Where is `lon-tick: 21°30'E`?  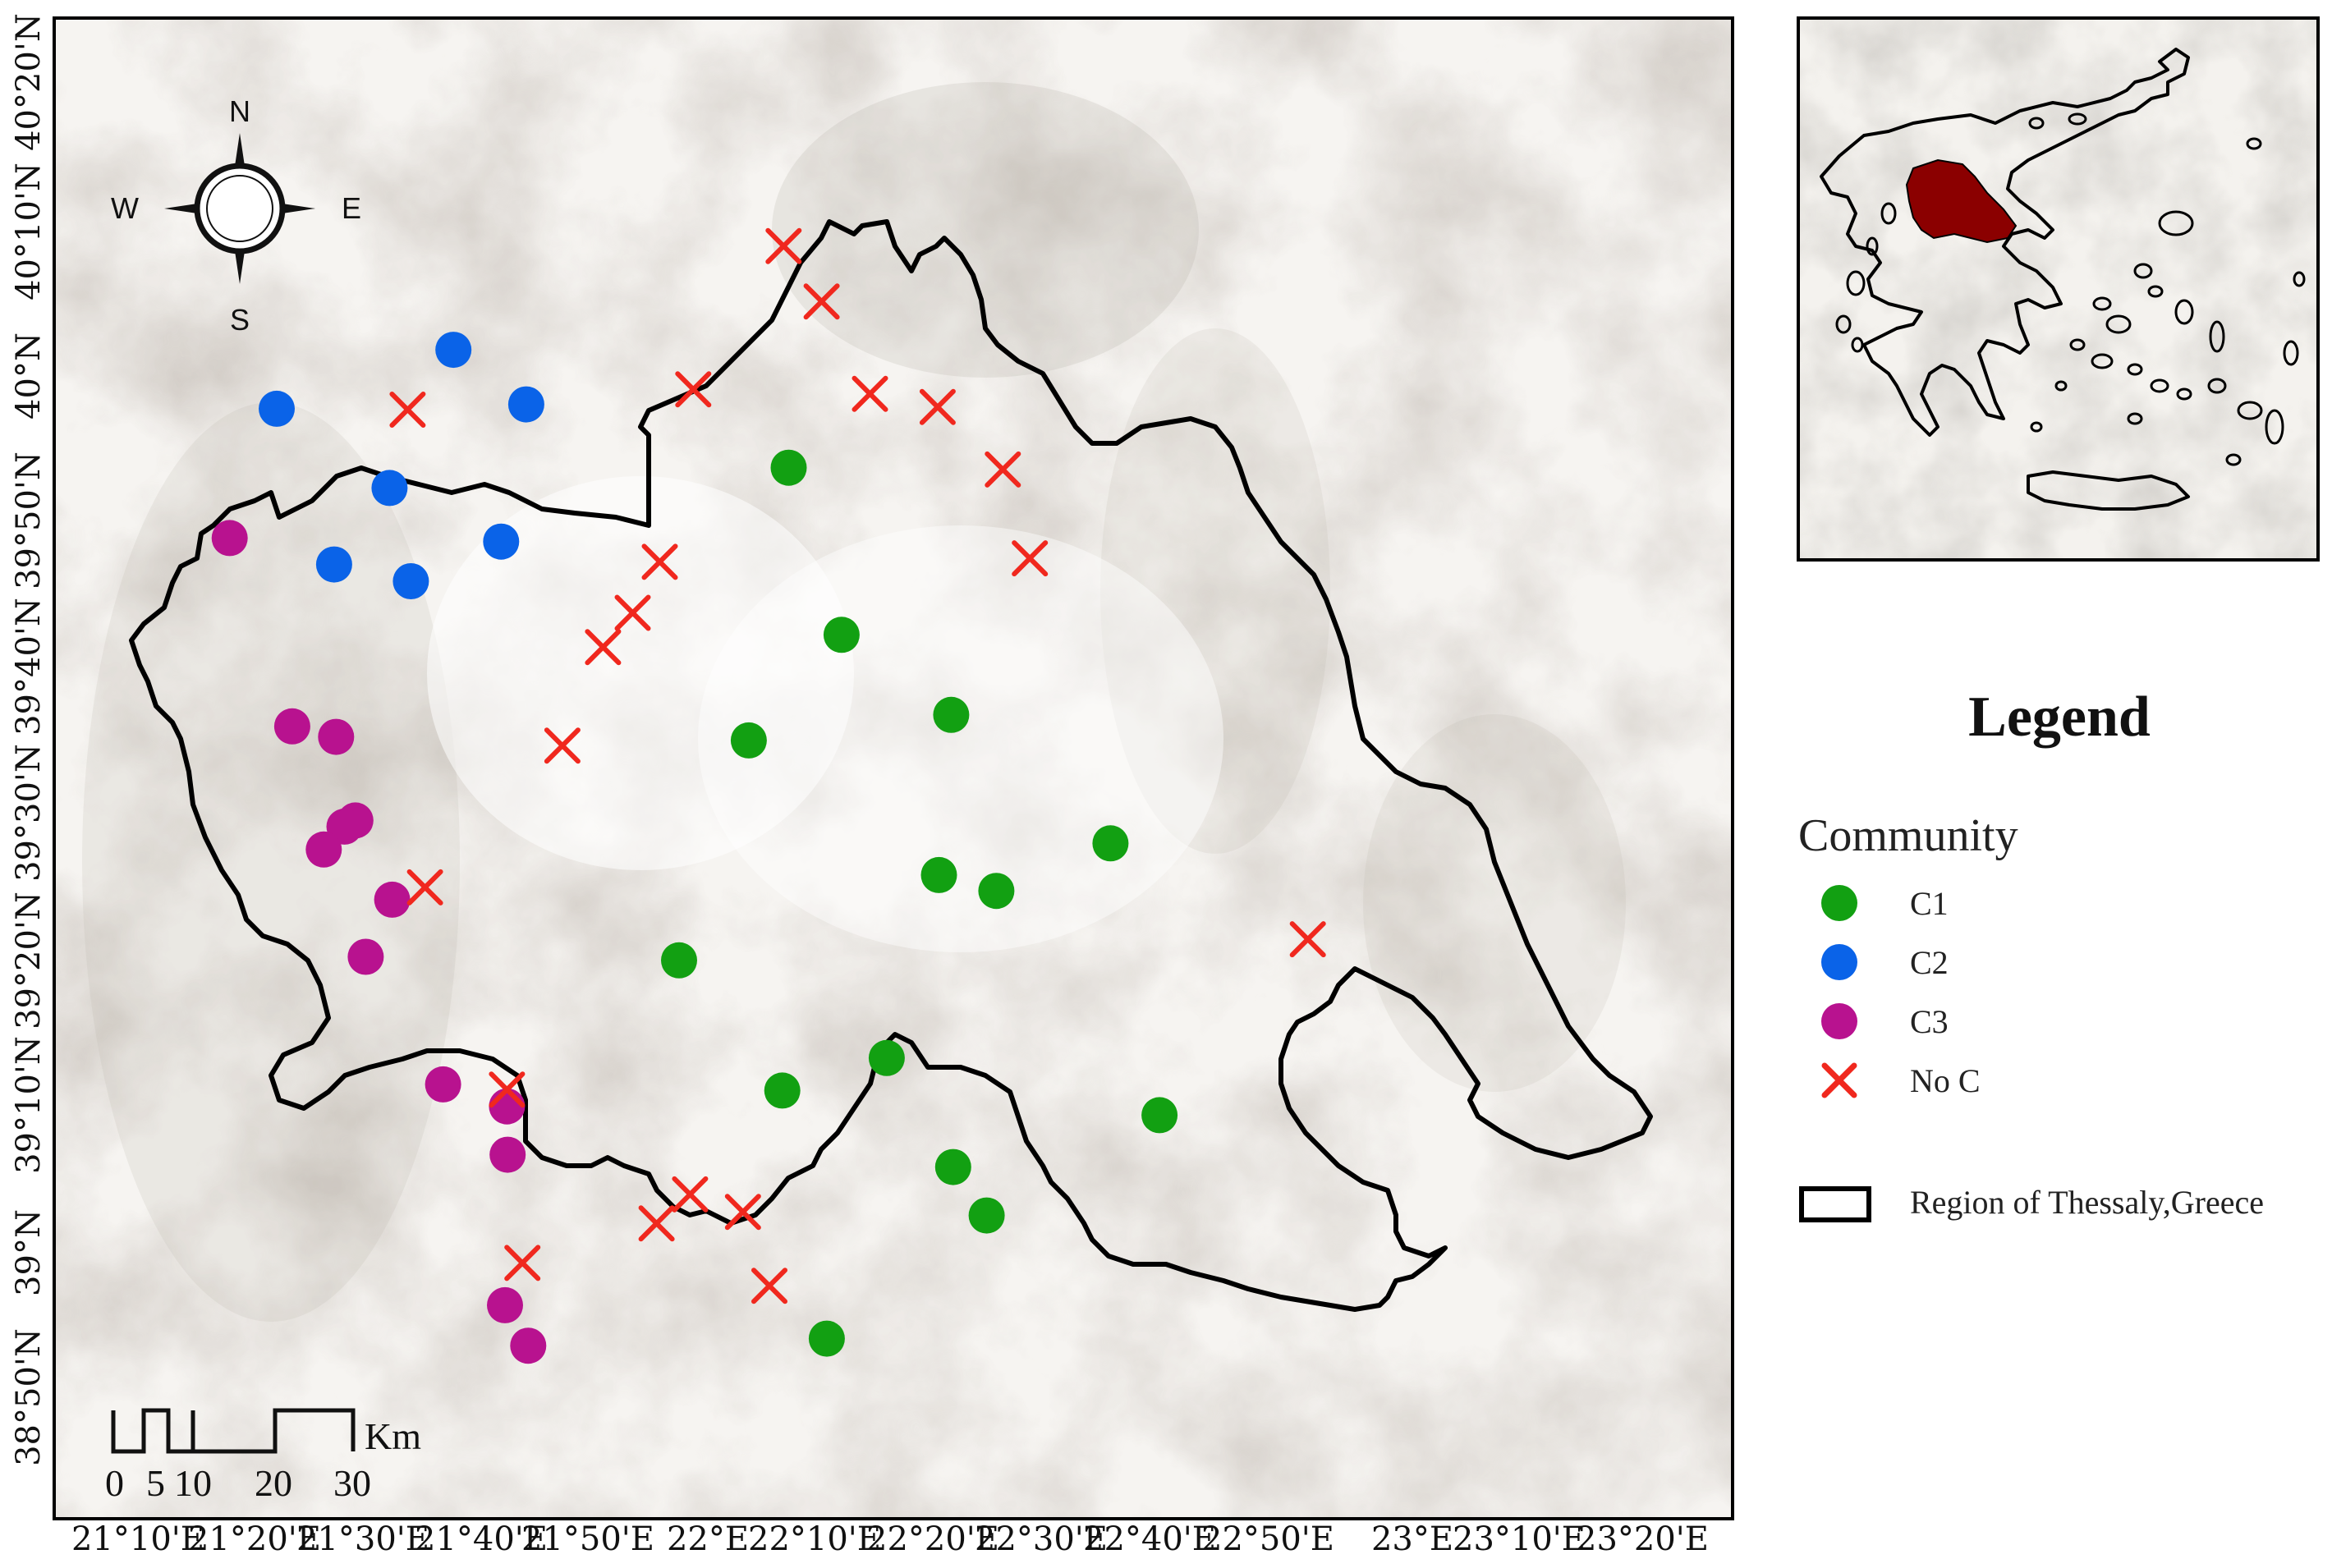 lon-tick: 21°30'E is located at coordinates (362, 1539).